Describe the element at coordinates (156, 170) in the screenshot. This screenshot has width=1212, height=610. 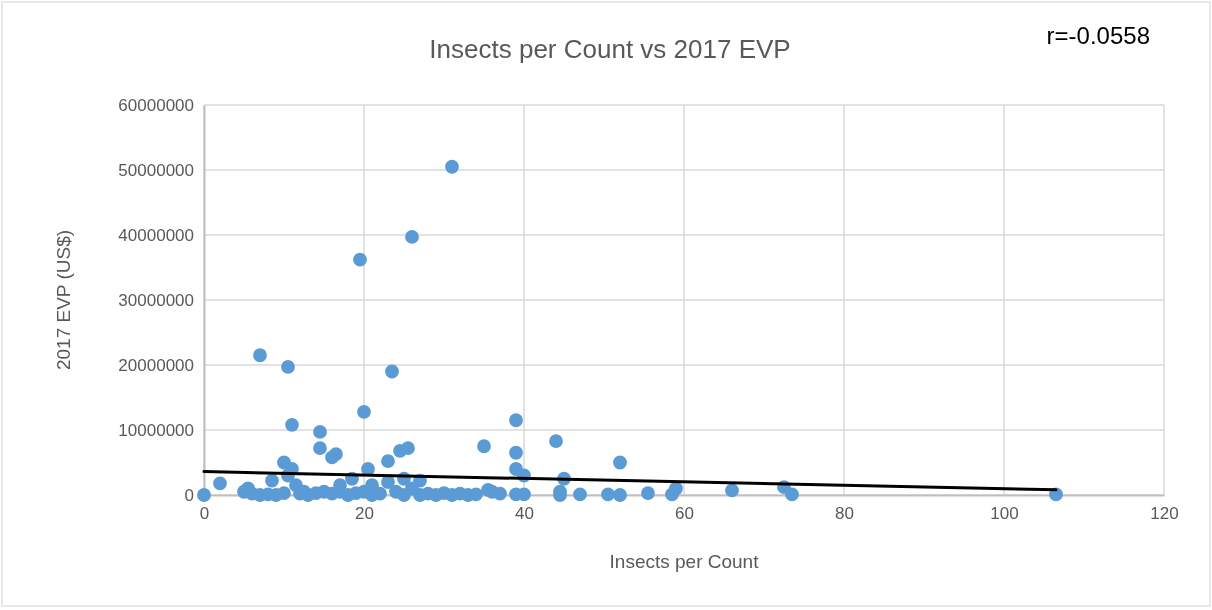
I see `y-tick-label: 50000000` at that location.